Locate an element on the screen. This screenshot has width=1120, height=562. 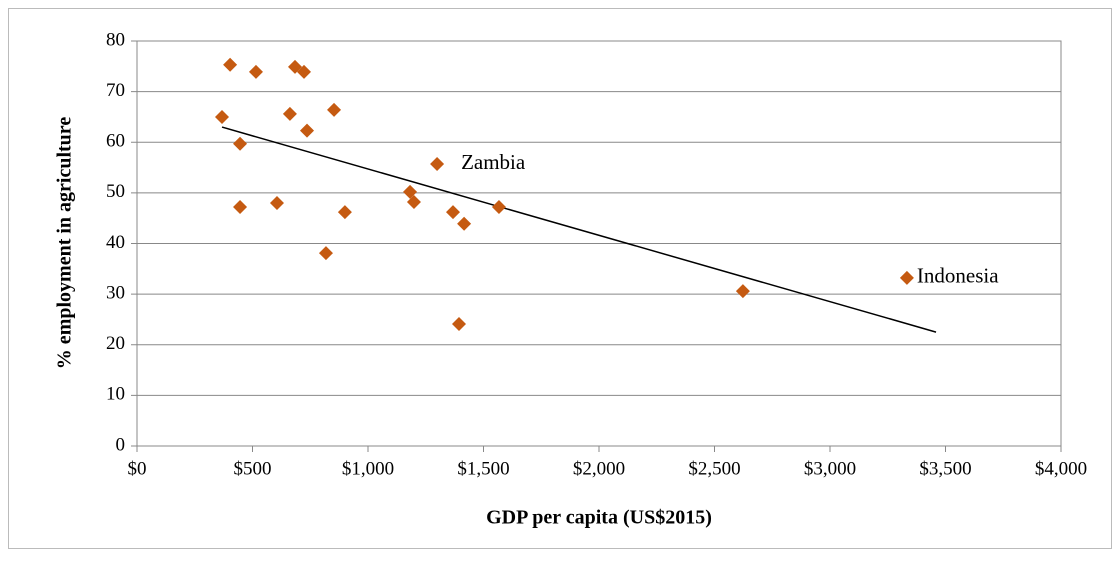
x-tick-label: $2,500 is located at coordinates (714, 468).